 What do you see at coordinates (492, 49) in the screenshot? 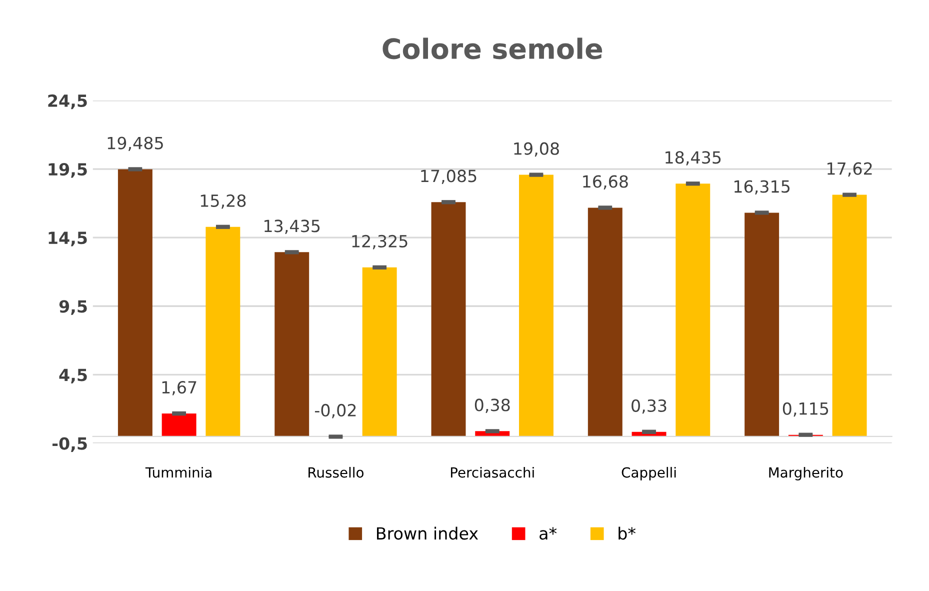
I see `chart-title: Colore semole` at bounding box center [492, 49].